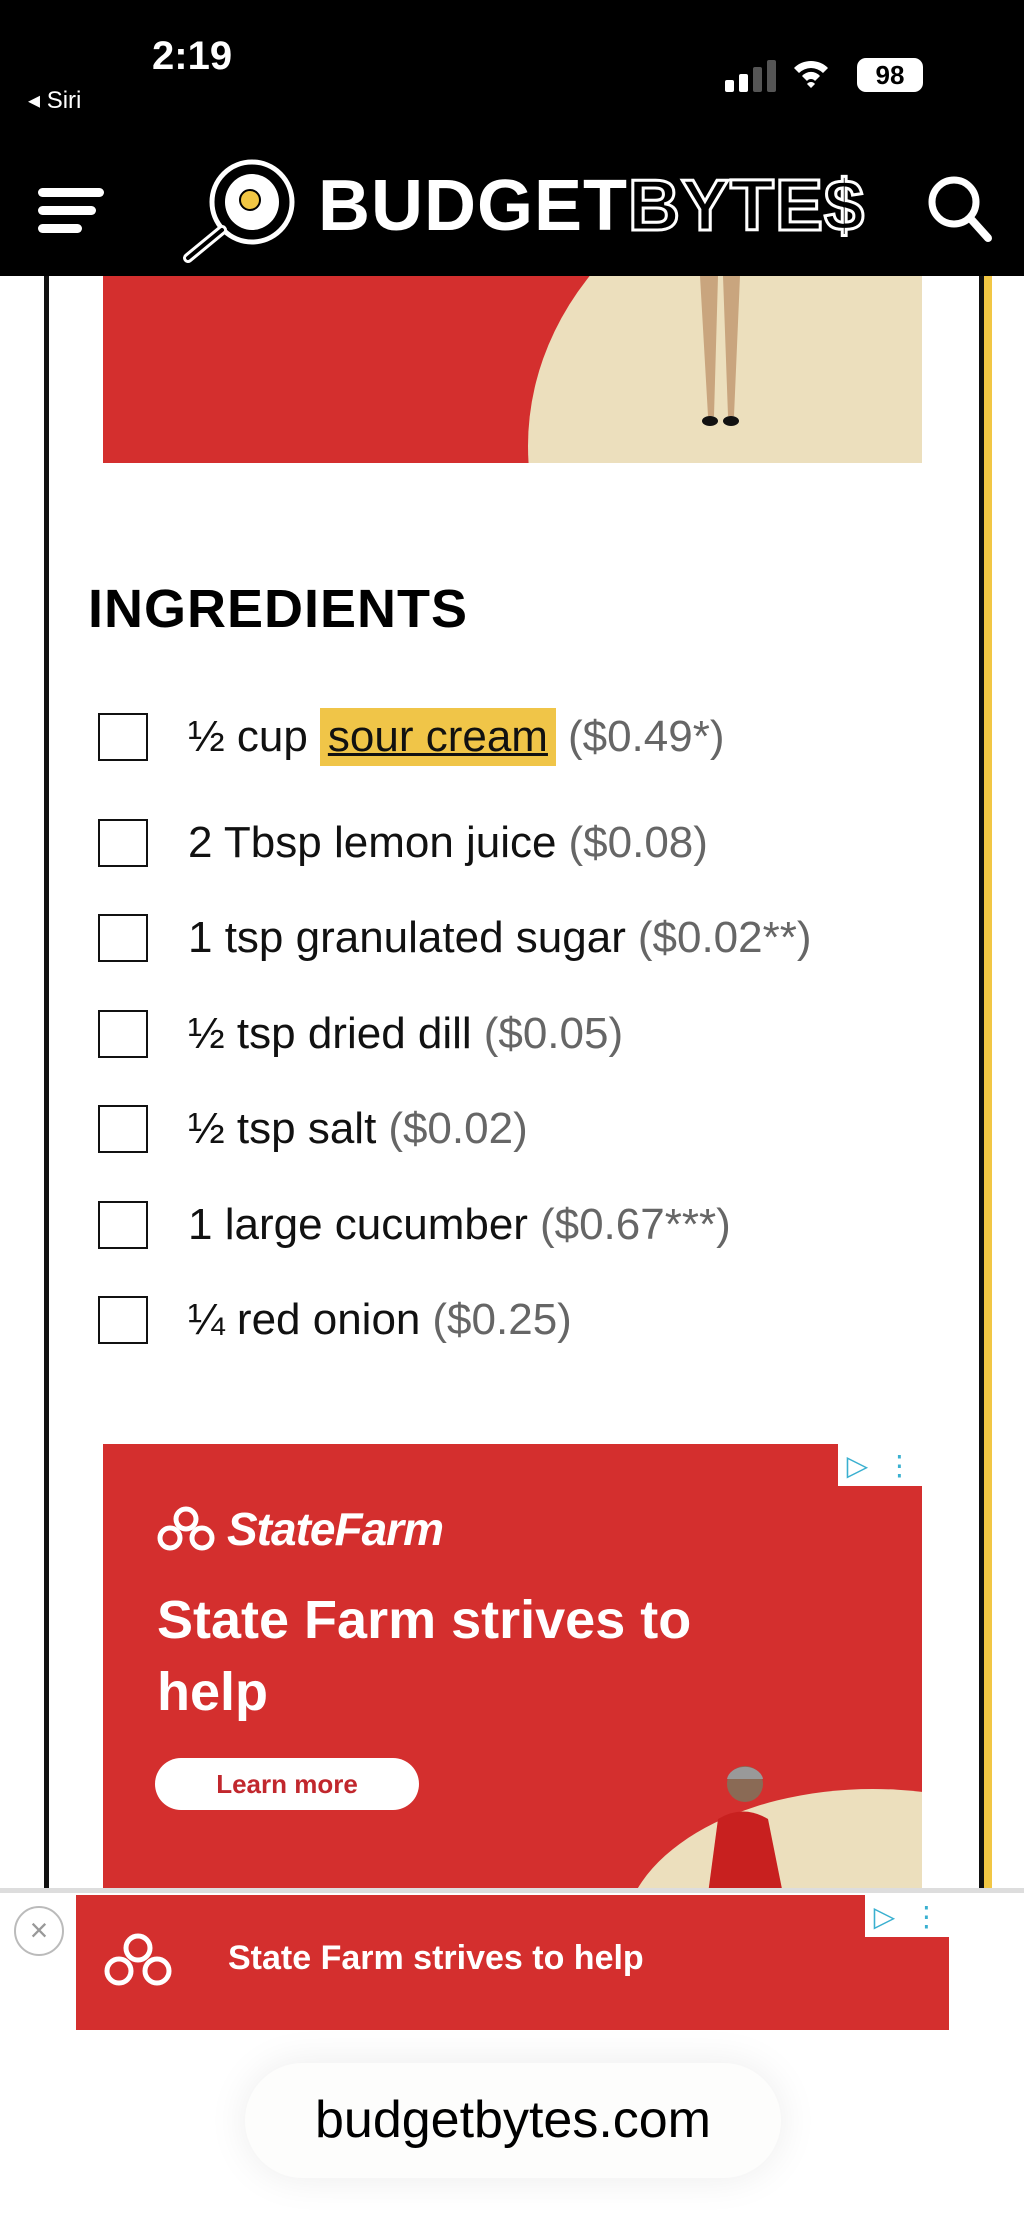 This screenshot has width=1024, height=2217. I want to click on ingredient-item: 2 Tbsp lemon juice ($0.08), so click(403, 843).